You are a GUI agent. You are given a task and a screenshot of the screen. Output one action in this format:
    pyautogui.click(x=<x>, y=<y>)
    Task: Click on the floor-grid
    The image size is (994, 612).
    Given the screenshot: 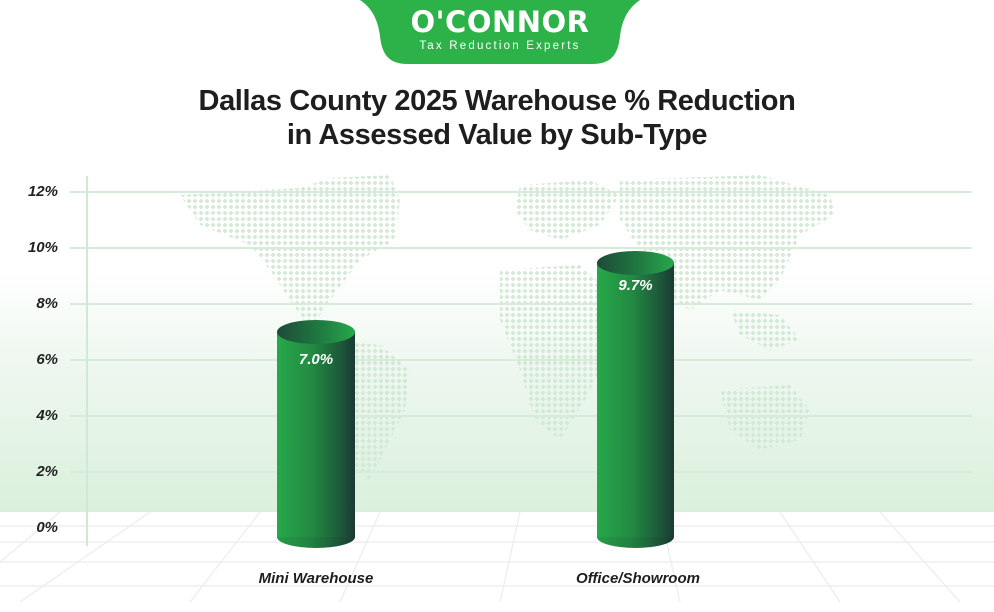 What is the action you would take?
    pyautogui.click(x=497, y=557)
    